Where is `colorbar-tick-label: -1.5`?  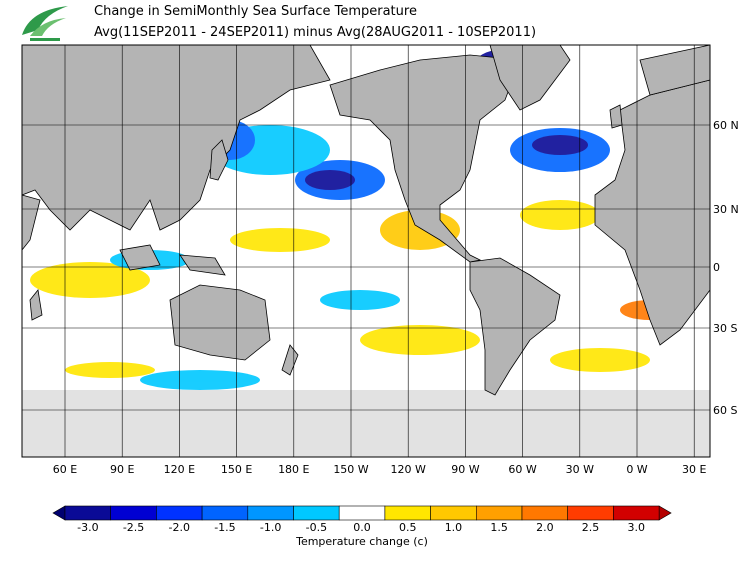 colorbar-tick-label: -1.5 is located at coordinates (224, 527).